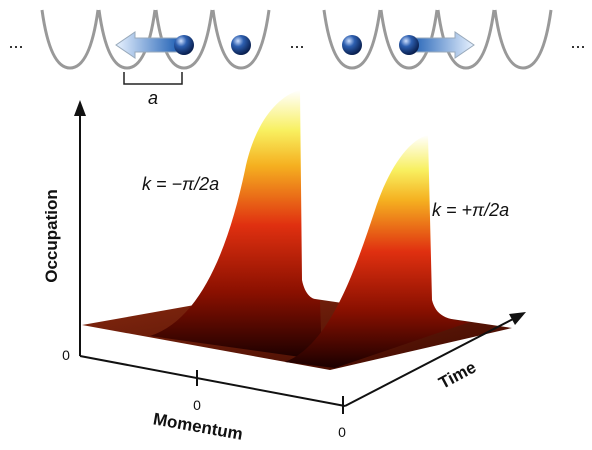  Describe the element at coordinates (458, 375) in the screenshot. I see `z-axis-label: Time` at that location.